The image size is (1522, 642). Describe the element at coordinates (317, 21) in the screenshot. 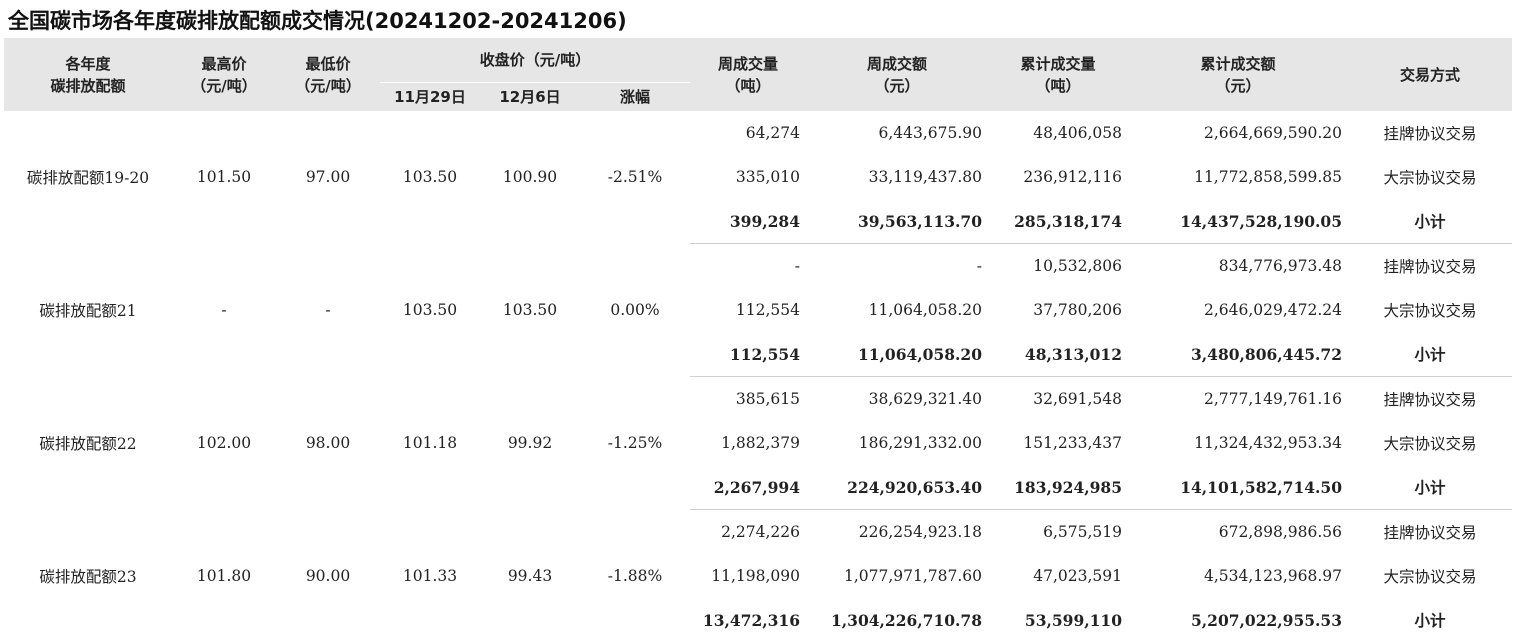

I see `page-title: 全国碳市场各年度碳排放配额成交情况(20241202-20241206)` at that location.